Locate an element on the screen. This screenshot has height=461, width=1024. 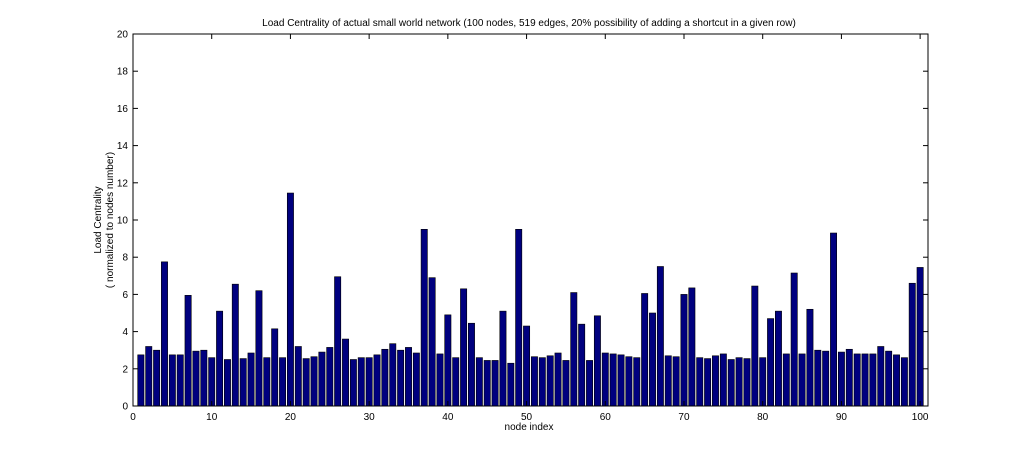
x-tick-label: 0 is located at coordinates (133, 417).